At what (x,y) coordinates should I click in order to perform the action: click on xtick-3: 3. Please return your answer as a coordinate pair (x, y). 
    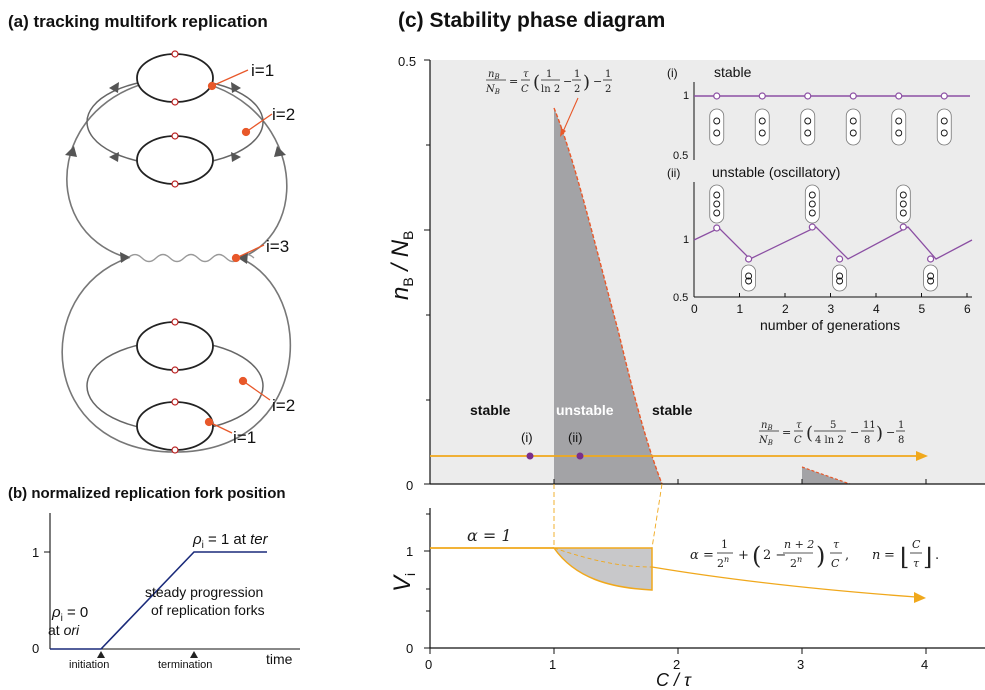
    Looking at the image, I should click on (800, 664).